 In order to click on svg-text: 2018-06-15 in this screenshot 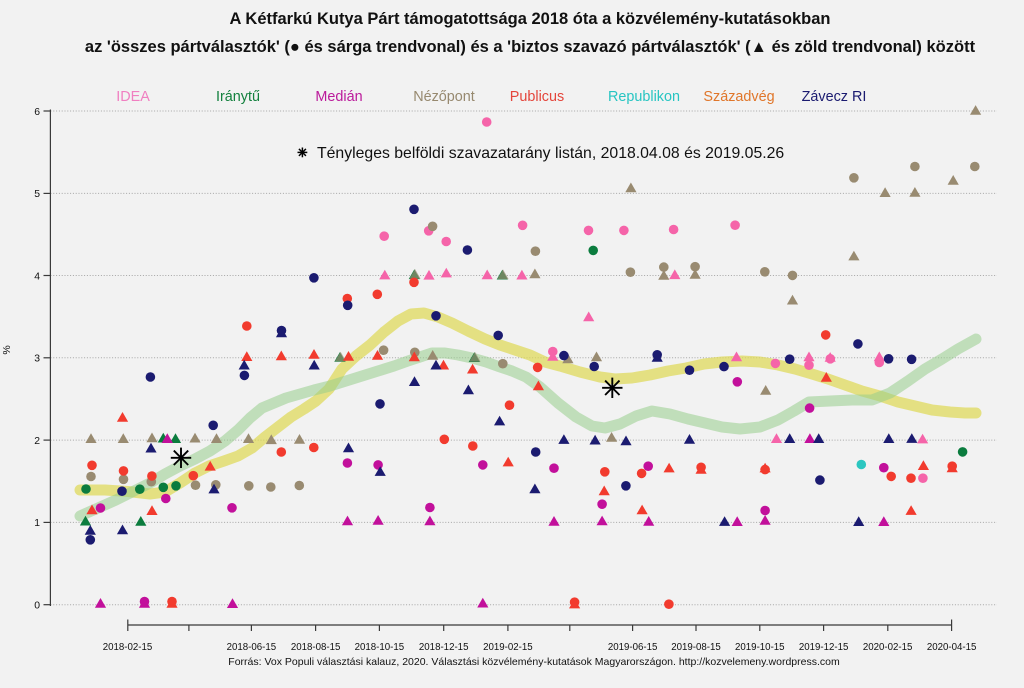, I will do `click(252, 647)`.